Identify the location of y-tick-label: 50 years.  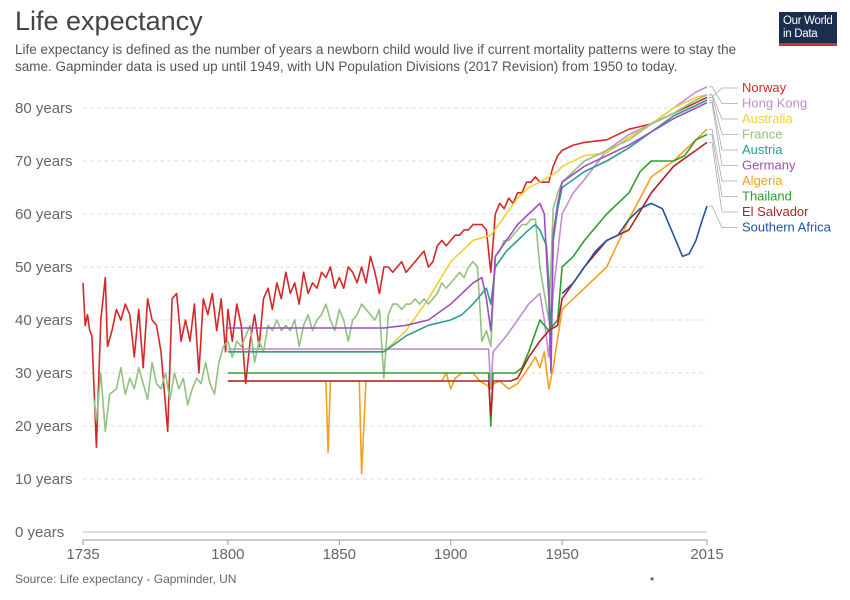
(44, 267).